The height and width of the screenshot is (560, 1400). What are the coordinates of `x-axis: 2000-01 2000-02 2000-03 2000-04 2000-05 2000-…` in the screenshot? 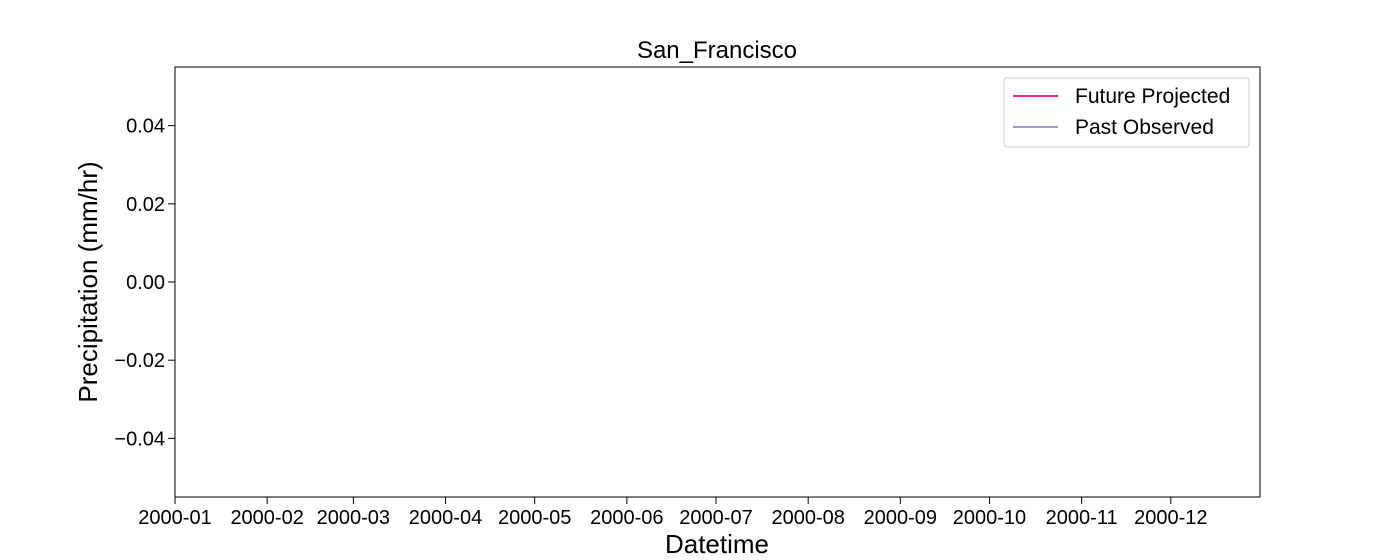 It's located at (673, 513).